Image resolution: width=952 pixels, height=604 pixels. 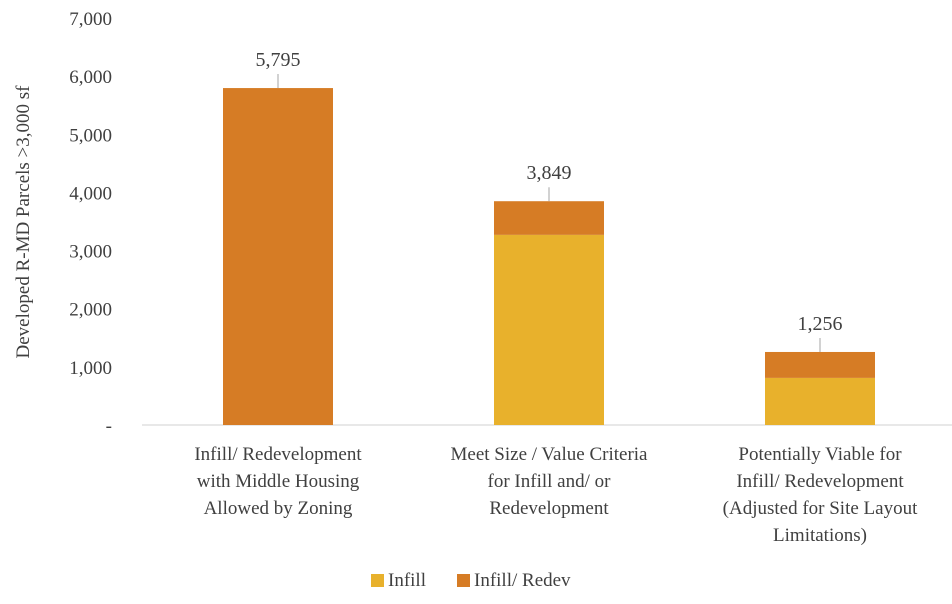 What do you see at coordinates (278, 508) in the screenshot?
I see `category-label-line: Allowed by Zoning` at bounding box center [278, 508].